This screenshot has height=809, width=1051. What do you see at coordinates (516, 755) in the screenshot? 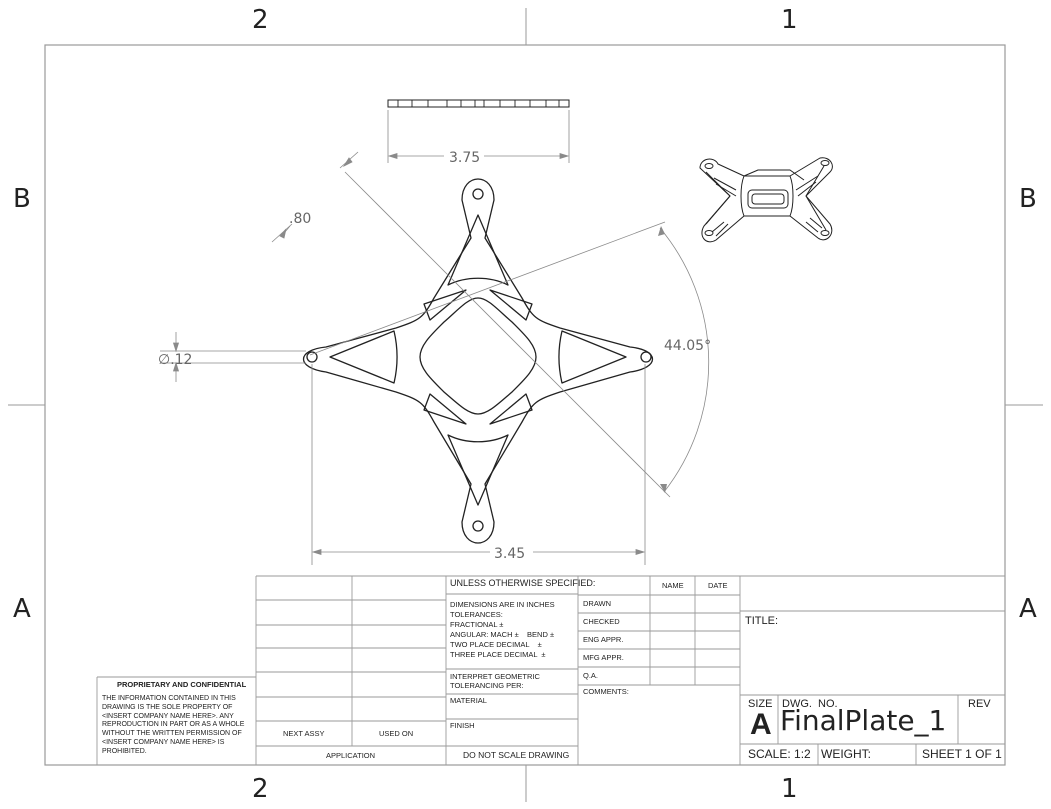
I see `do-not-scale-label: DO NOT SCALE DRAWING` at bounding box center [516, 755].